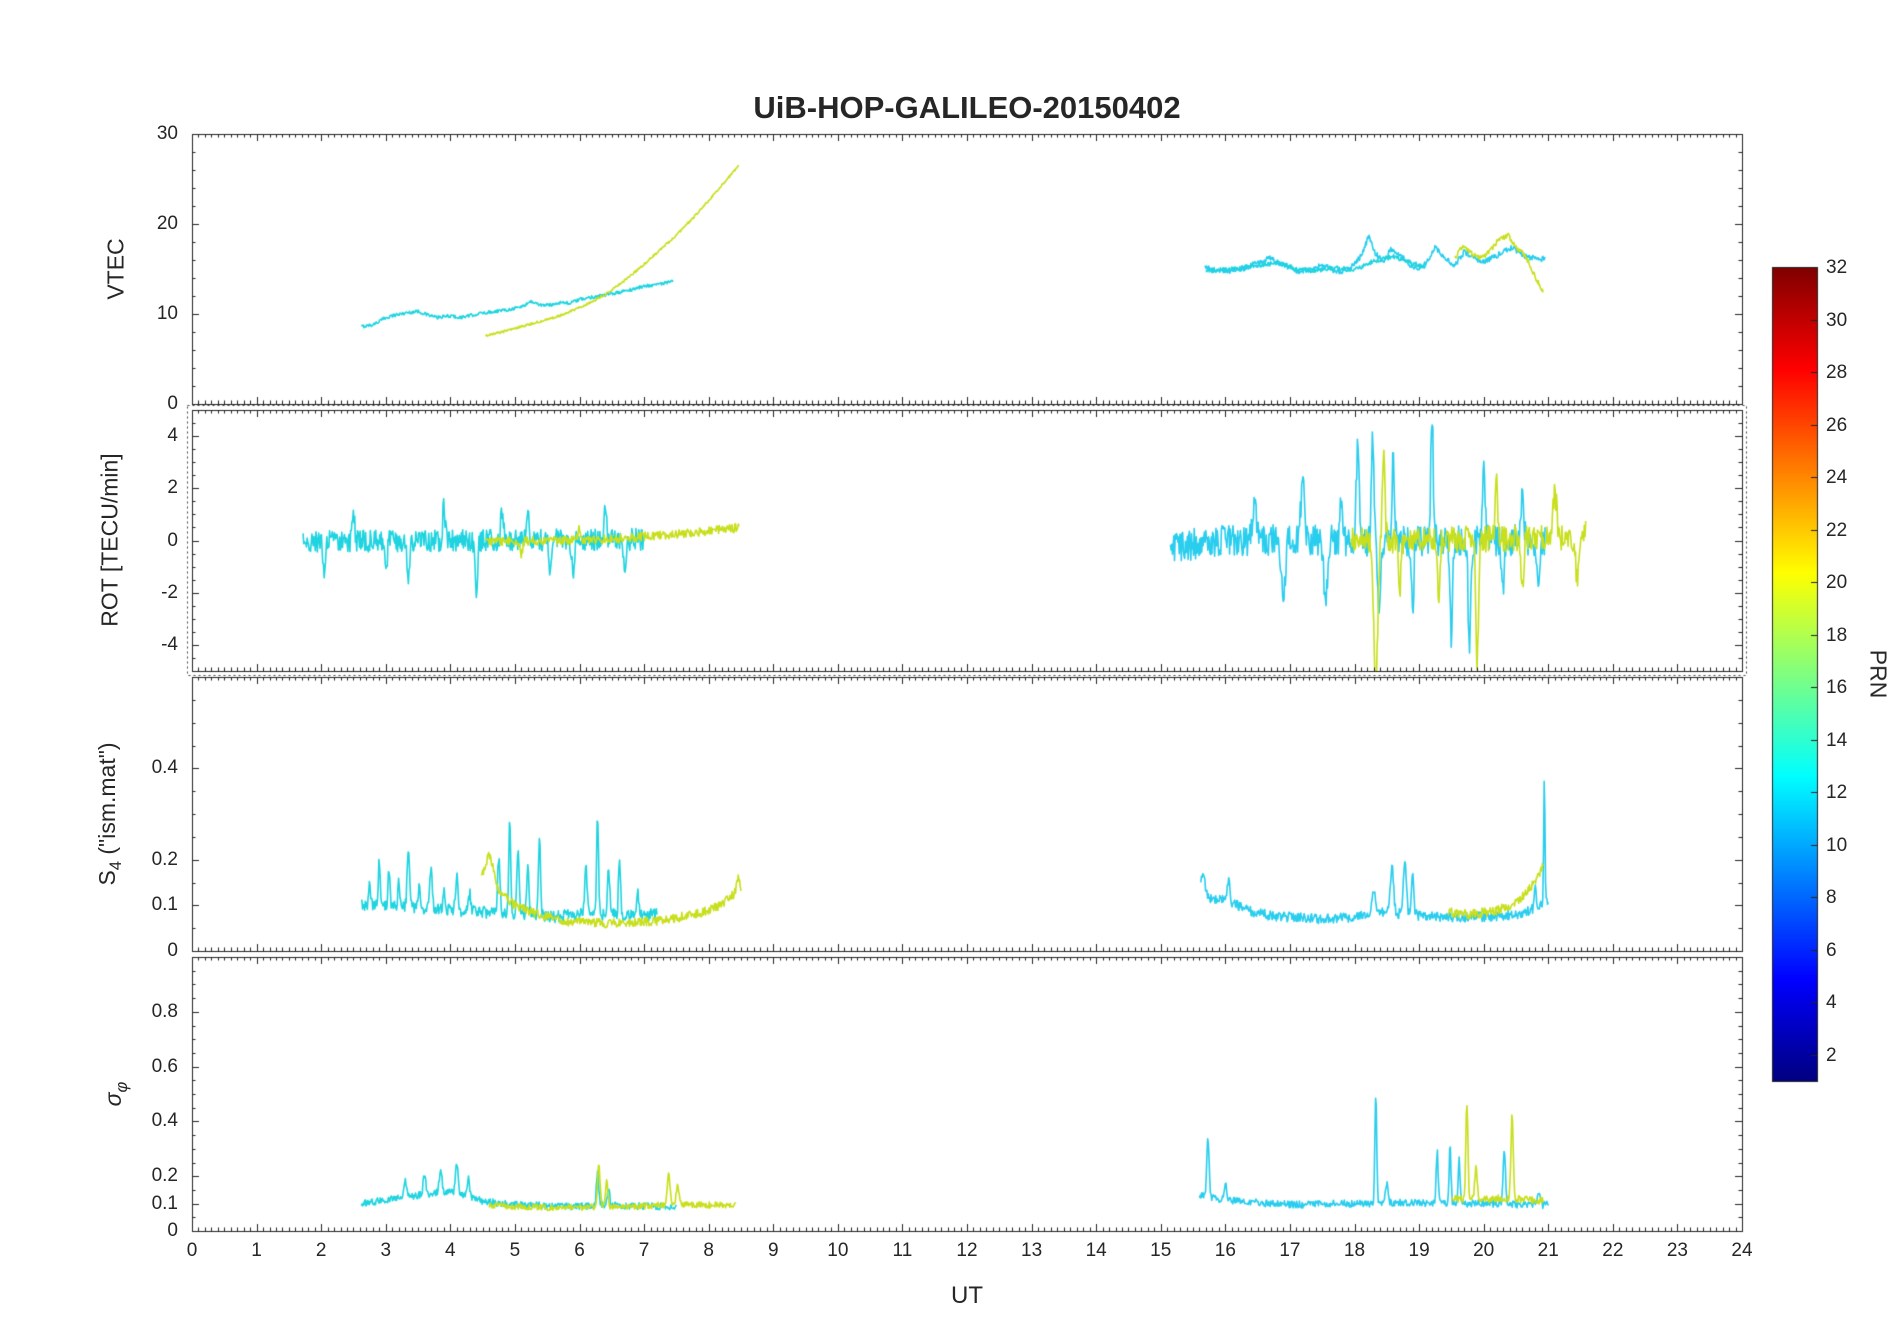 The height and width of the screenshot is (1330, 1902). What do you see at coordinates (164, 1011) in the screenshot?
I see `y-tick-label: 0.8` at bounding box center [164, 1011].